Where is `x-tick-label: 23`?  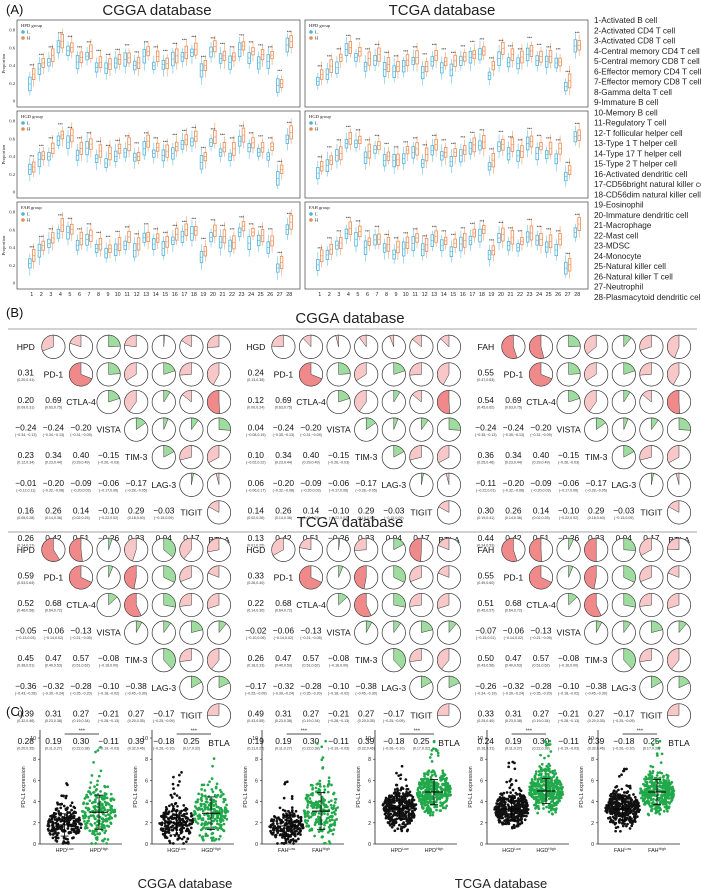 x-tick-label: 23 is located at coordinates (242, 295).